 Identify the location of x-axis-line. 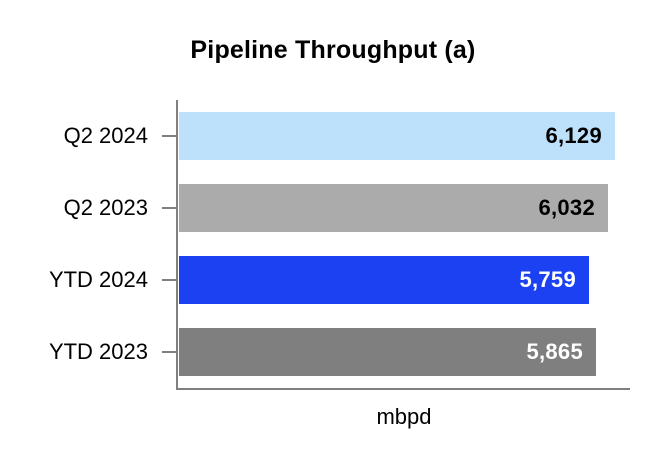
(403, 389).